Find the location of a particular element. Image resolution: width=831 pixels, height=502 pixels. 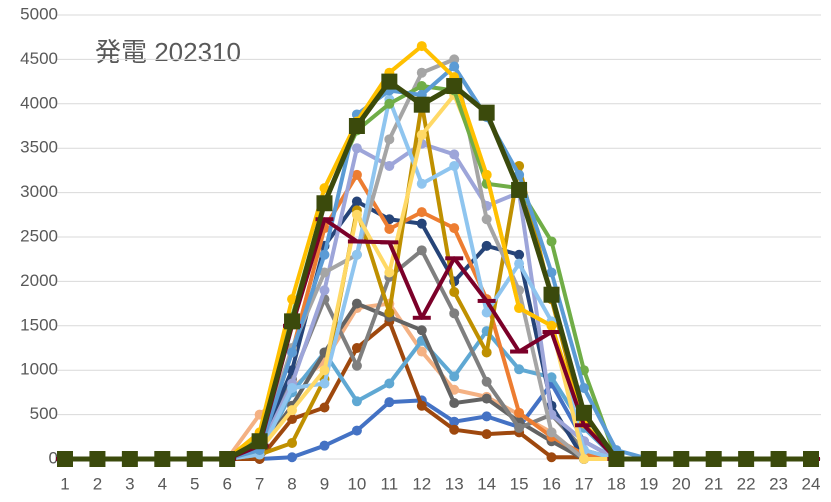

x-tick-label: 16 is located at coordinates (551, 483).